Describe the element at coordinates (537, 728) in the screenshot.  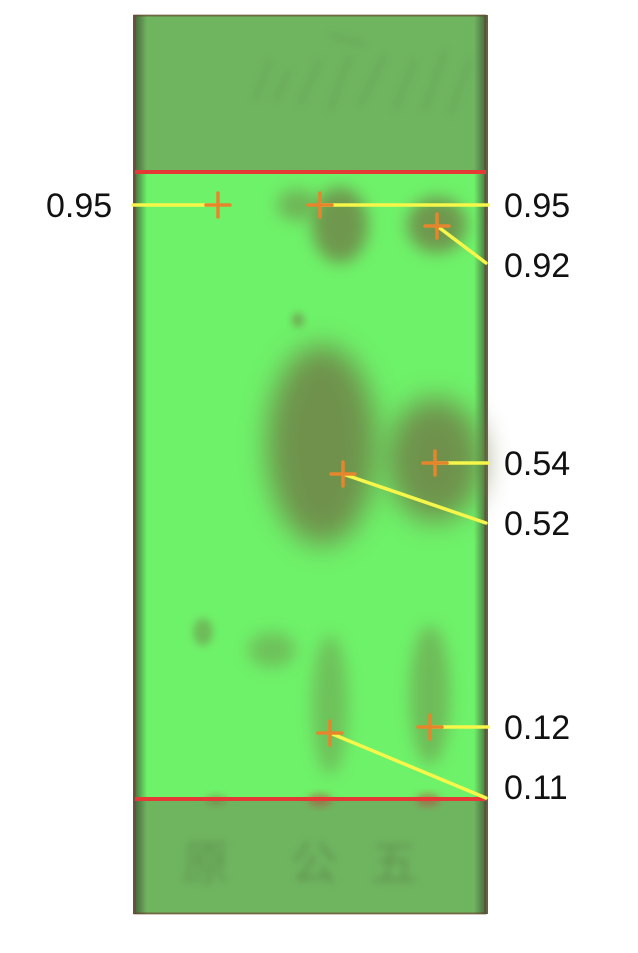
I see `rf-label-012: 0.12` at that location.